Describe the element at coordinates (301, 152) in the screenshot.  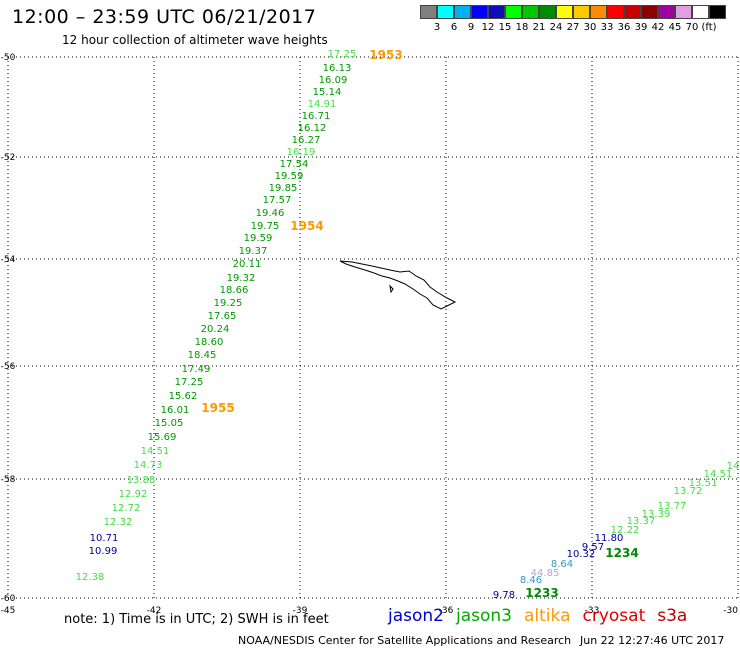
I see `swh-value: 16.19` at that location.